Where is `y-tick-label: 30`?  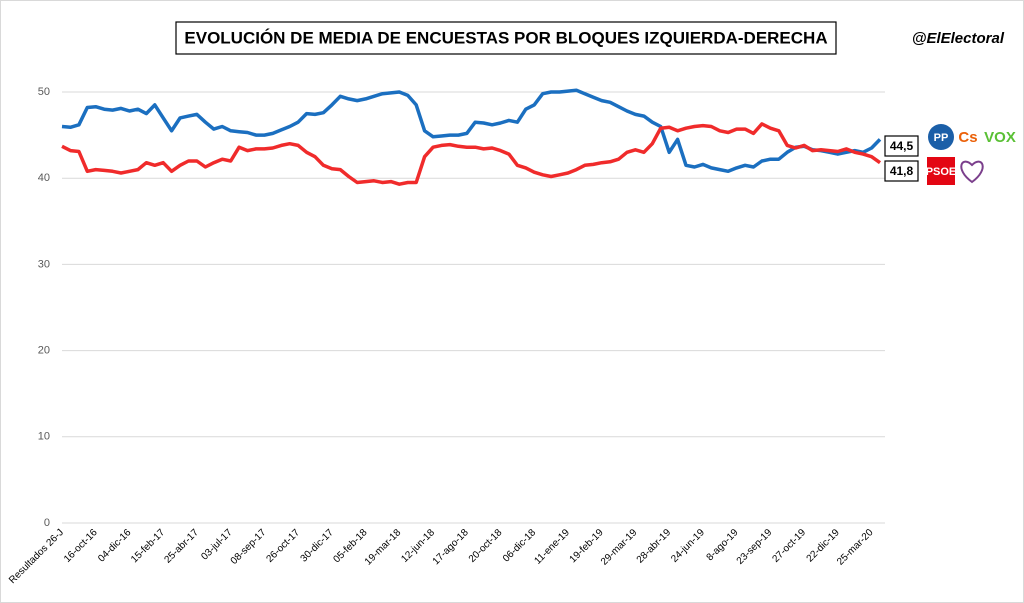
y-tick-label: 30 is located at coordinates (44, 264).